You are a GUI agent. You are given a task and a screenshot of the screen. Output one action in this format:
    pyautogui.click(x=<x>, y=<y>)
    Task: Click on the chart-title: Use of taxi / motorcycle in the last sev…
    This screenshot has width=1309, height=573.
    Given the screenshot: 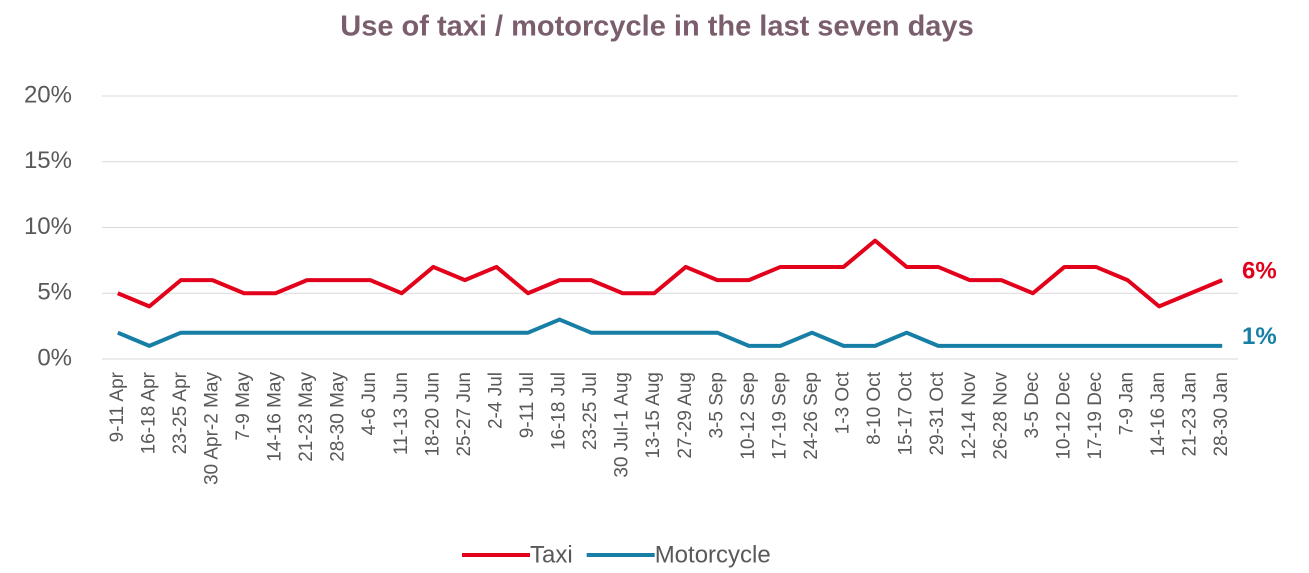 What is the action you would take?
    pyautogui.click(x=656, y=27)
    